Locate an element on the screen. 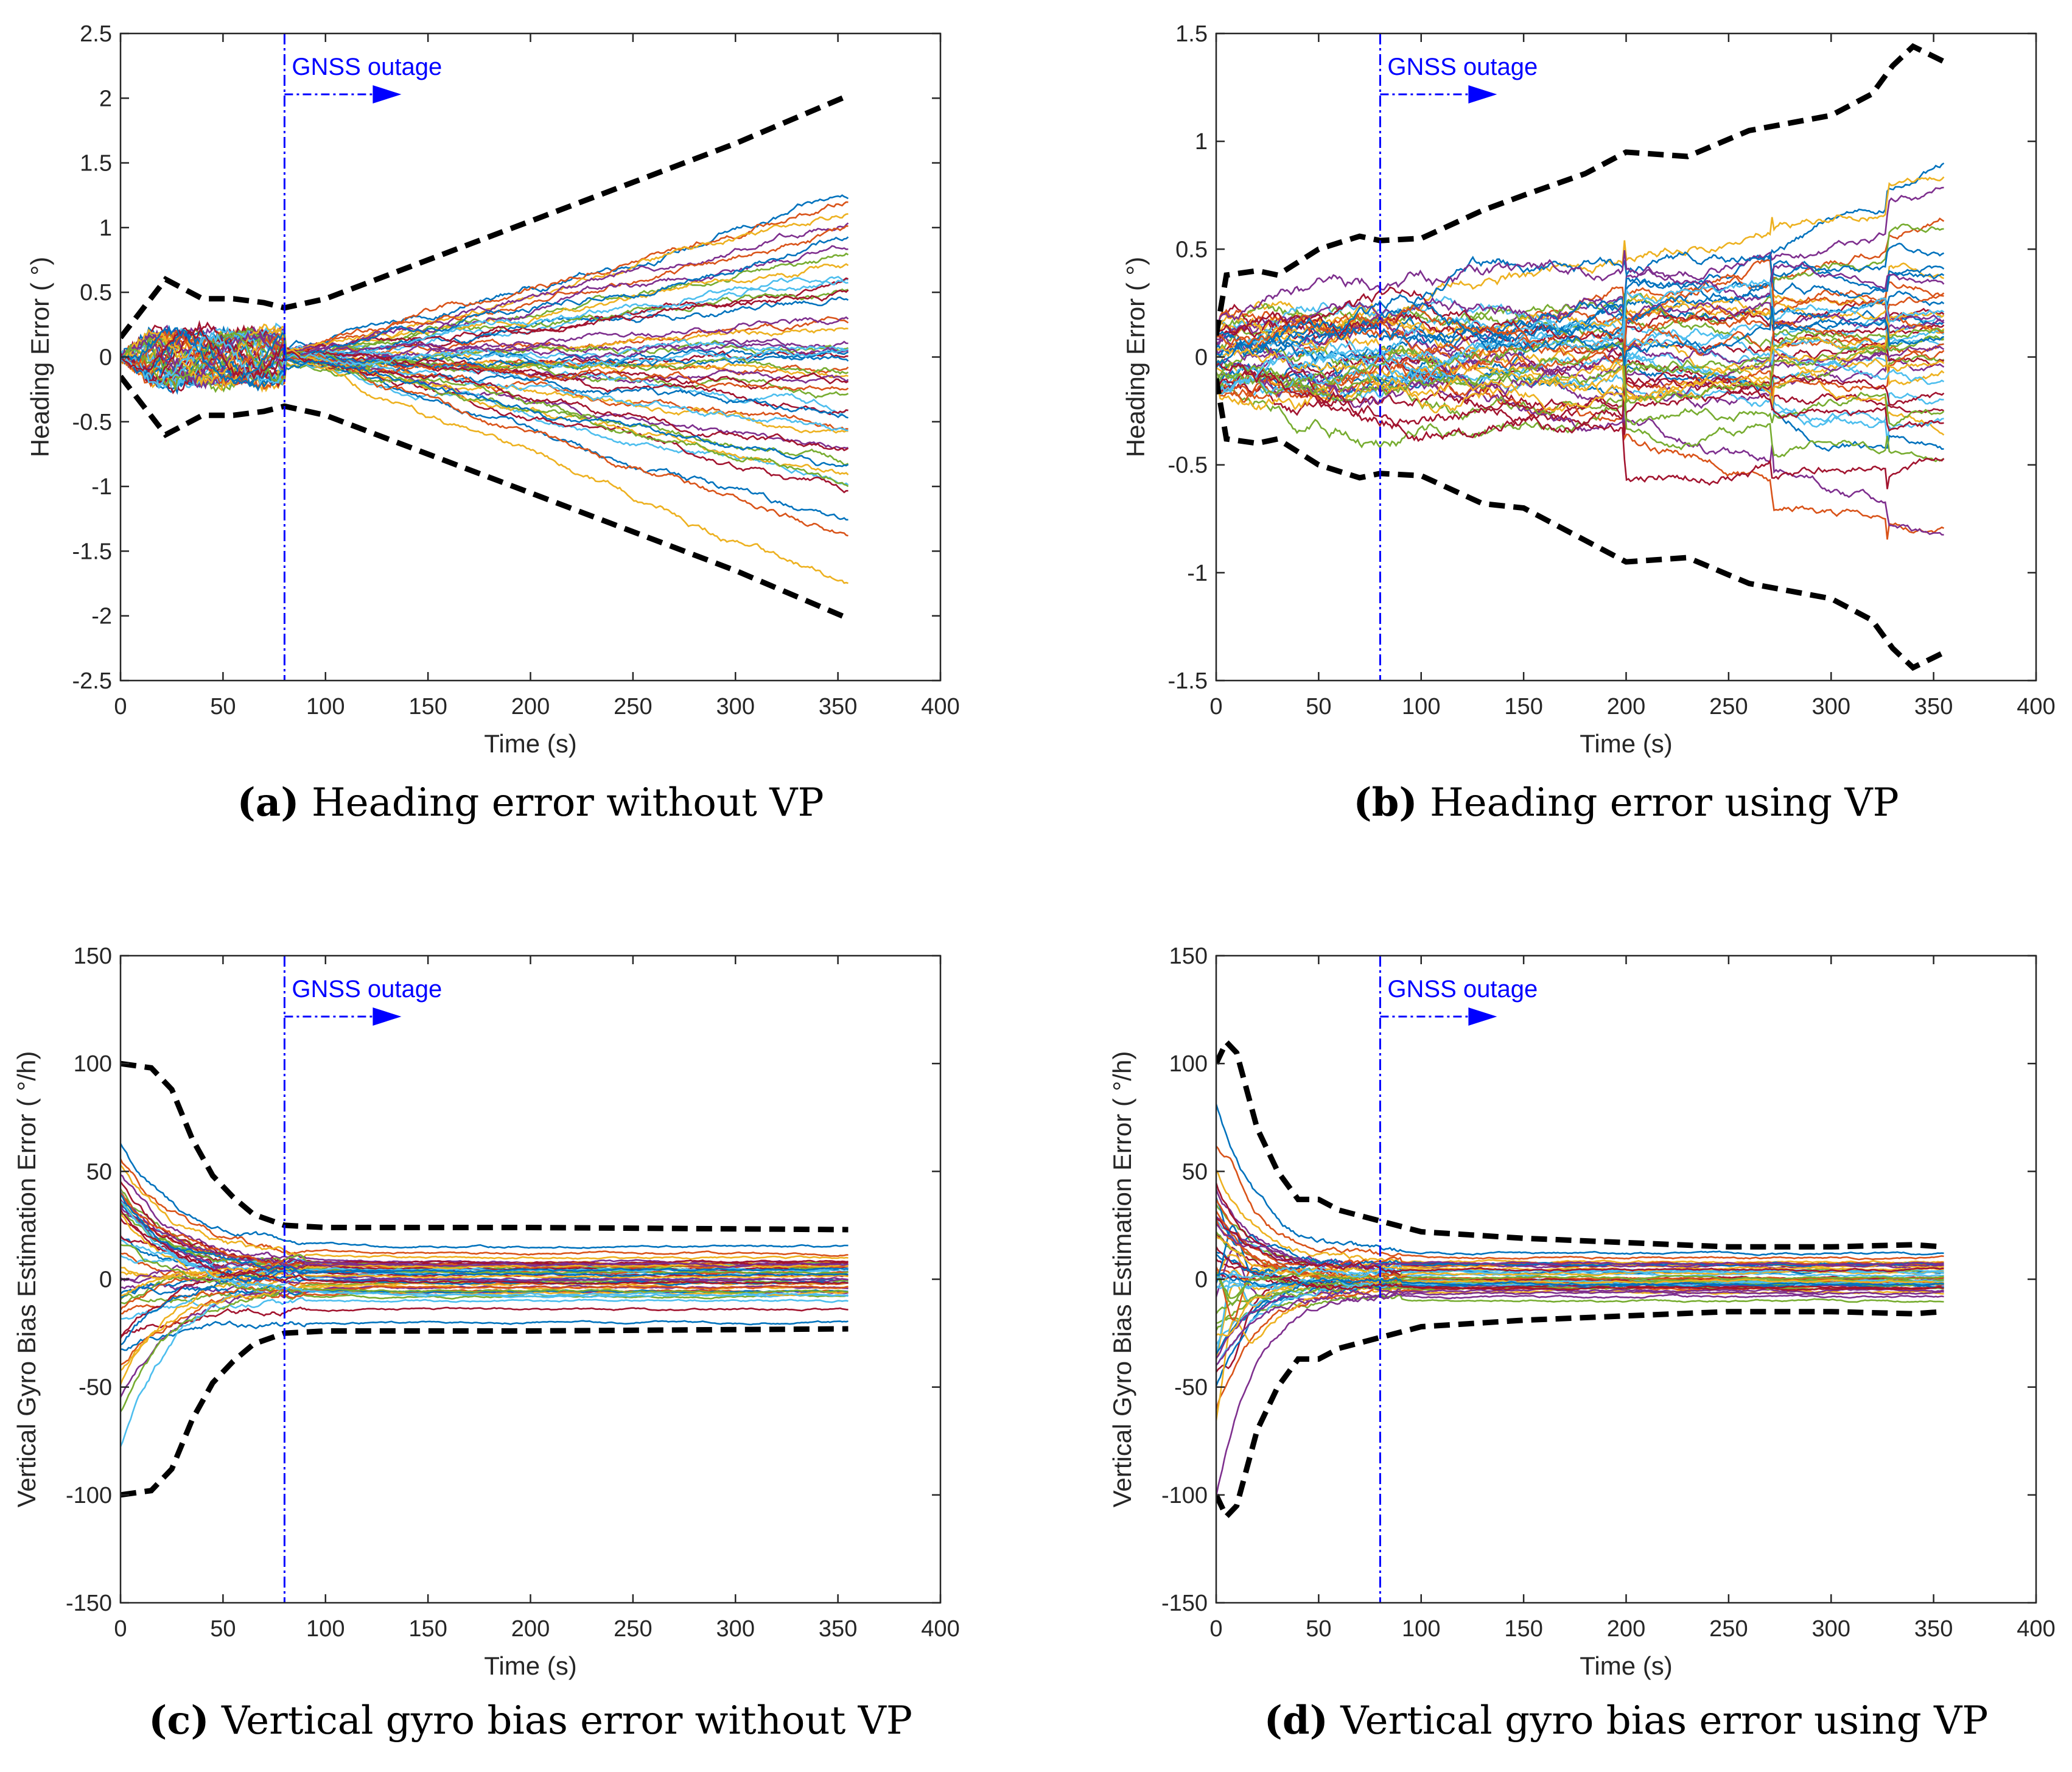  y-tick-label: -0.5 is located at coordinates (1188, 465).